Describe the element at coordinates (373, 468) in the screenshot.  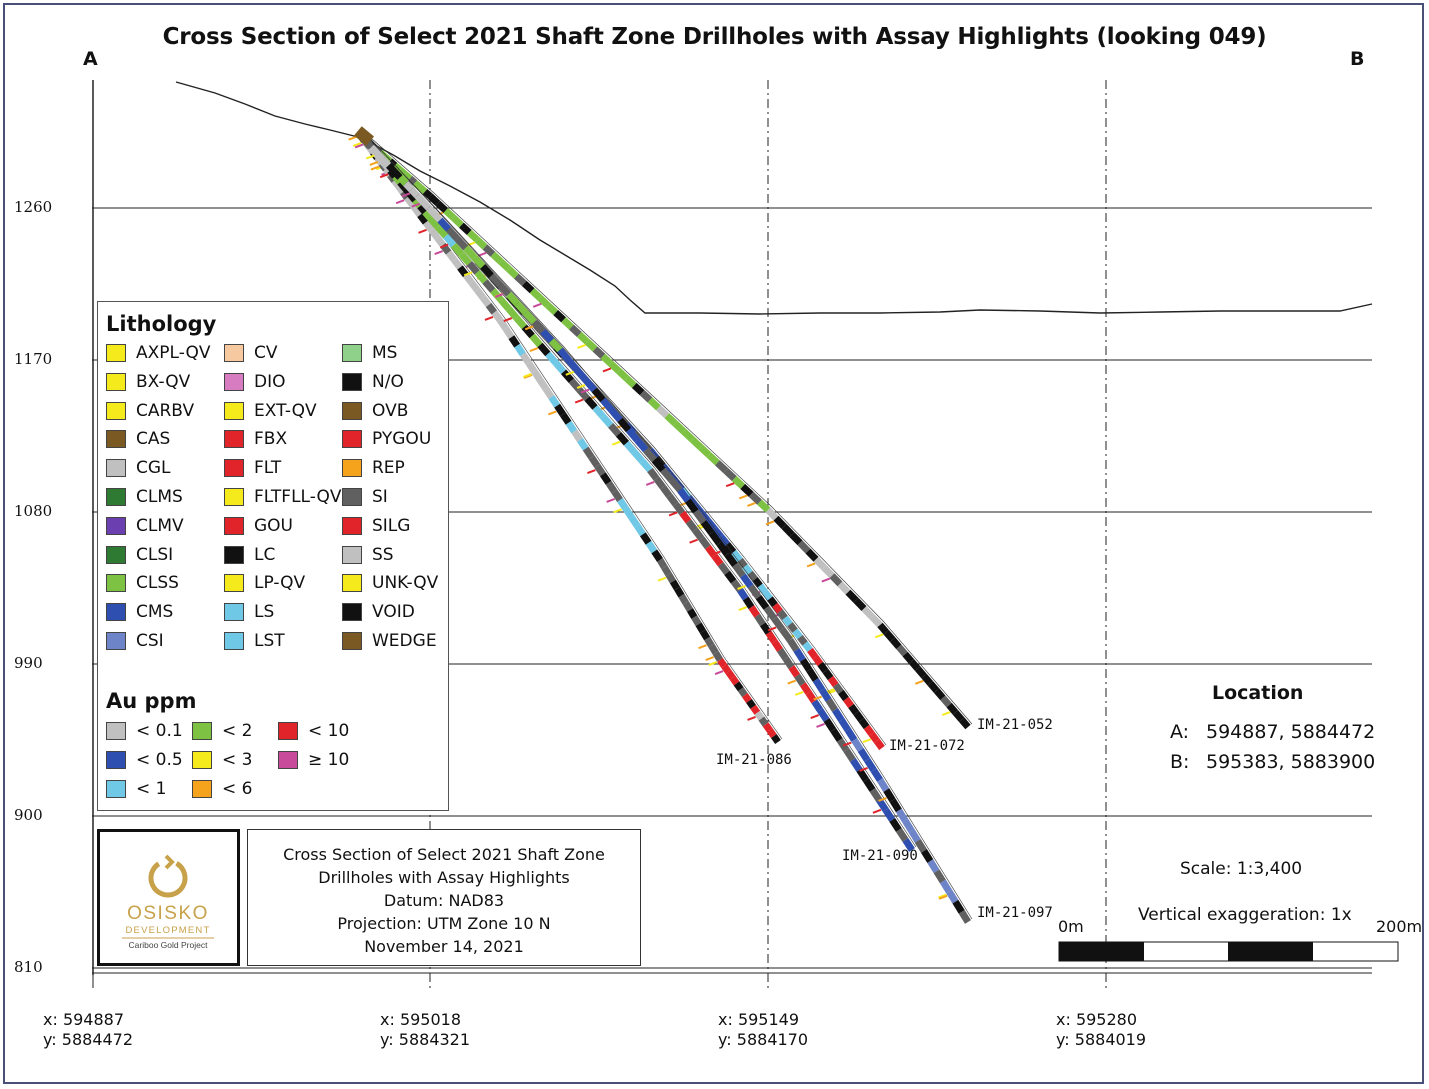
I see `lithology-legend-item: REP` at that location.